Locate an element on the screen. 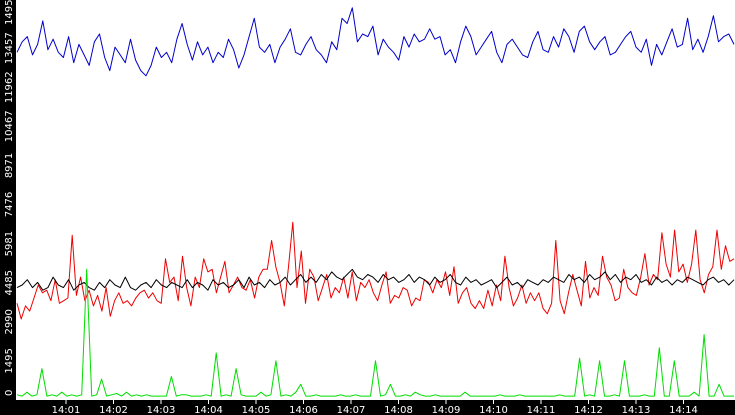 This screenshot has height=415, width=735. x-tick-label: 14:01 is located at coordinates (66, 410).